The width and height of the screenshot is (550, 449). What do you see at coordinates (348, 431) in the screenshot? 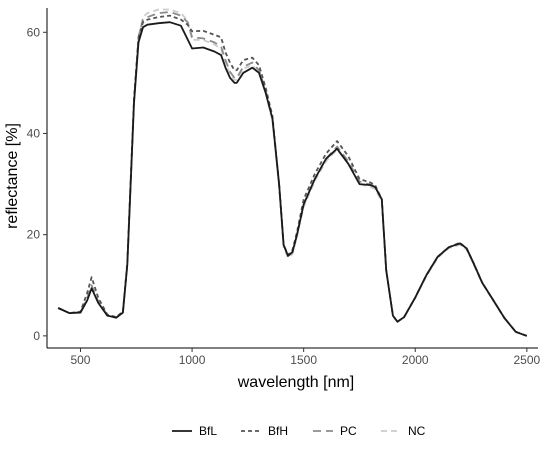
I see `legend-label-pc: PC` at bounding box center [348, 431].